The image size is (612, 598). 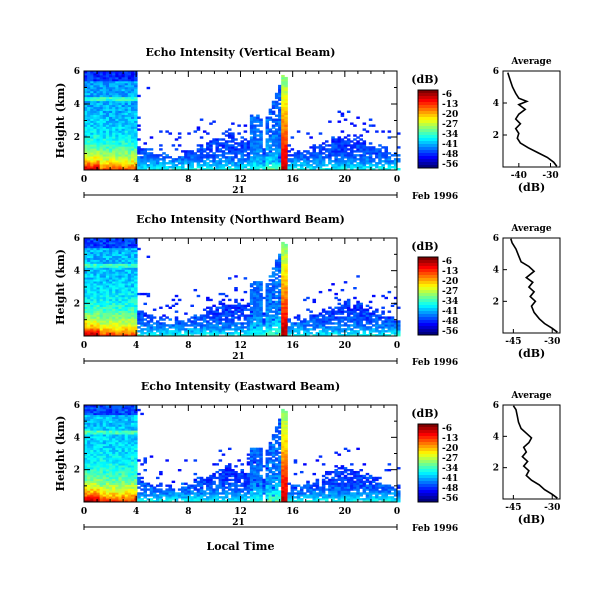 What do you see at coordinates (450, 135) in the screenshot?
I see `colorbar-tick-label: -34` at bounding box center [450, 135].